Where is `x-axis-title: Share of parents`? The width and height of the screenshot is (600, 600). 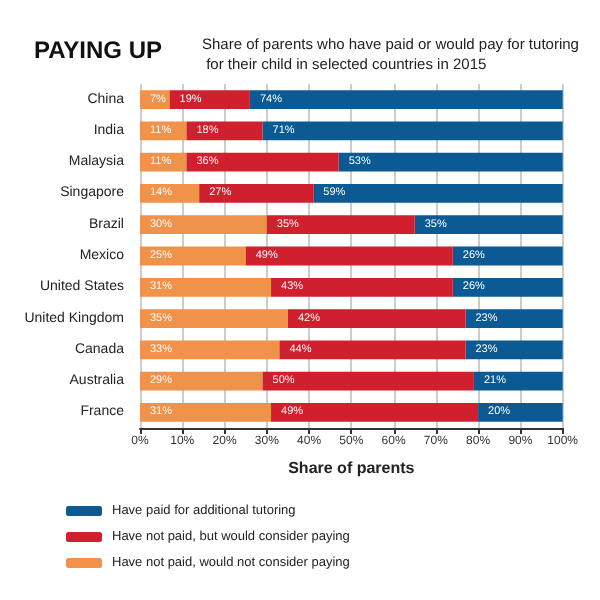 x-axis-title: Share of parents is located at coordinates (352, 468).